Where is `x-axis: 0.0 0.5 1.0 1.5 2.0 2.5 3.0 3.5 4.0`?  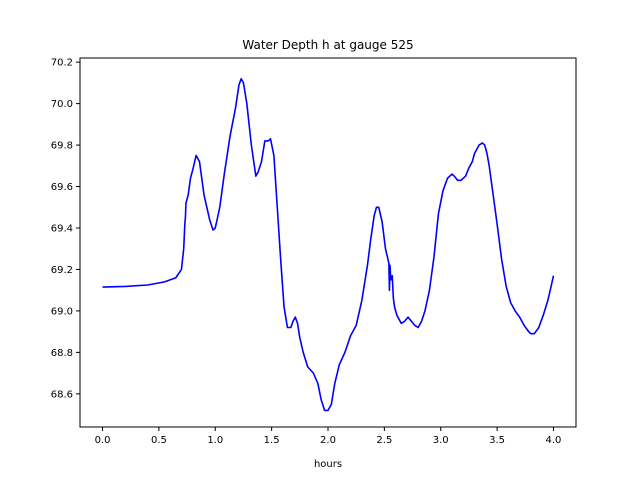 x-axis: 0.0 0.5 1.0 1.5 2.0 2.5 3.0 3.5 4.0 is located at coordinates (328, 436).